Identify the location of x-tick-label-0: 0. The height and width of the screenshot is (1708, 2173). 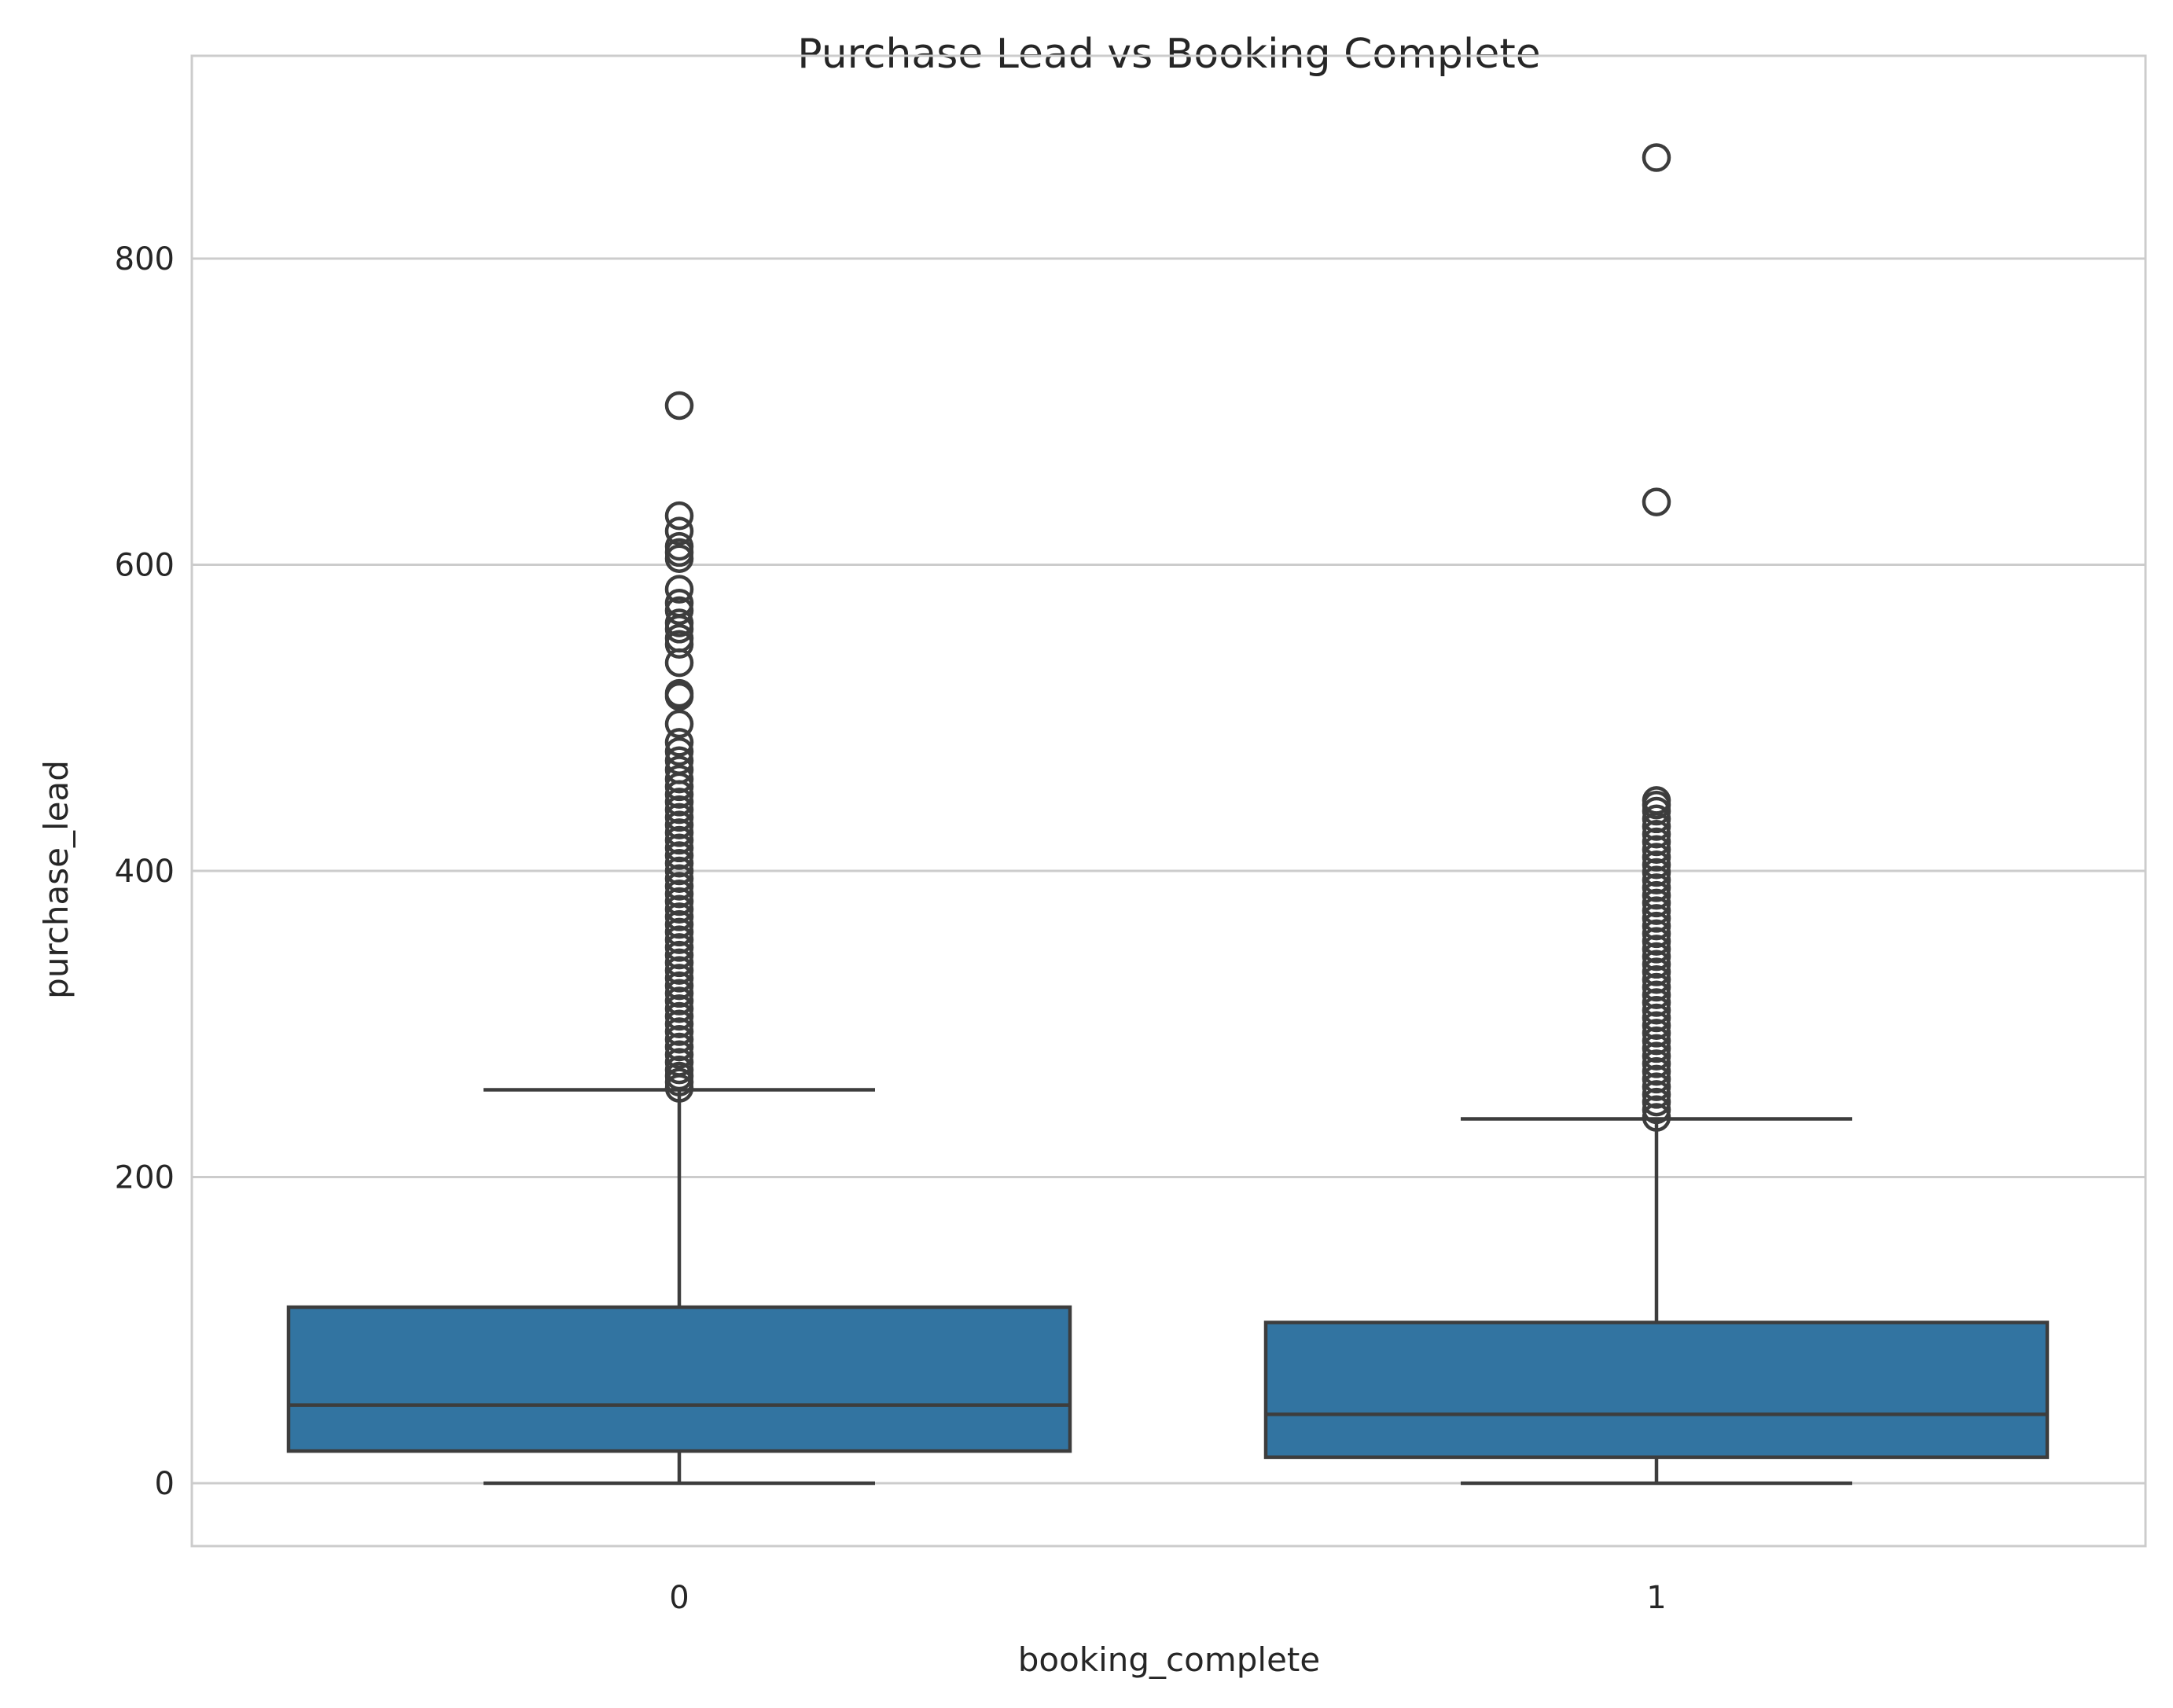
(679, 1598).